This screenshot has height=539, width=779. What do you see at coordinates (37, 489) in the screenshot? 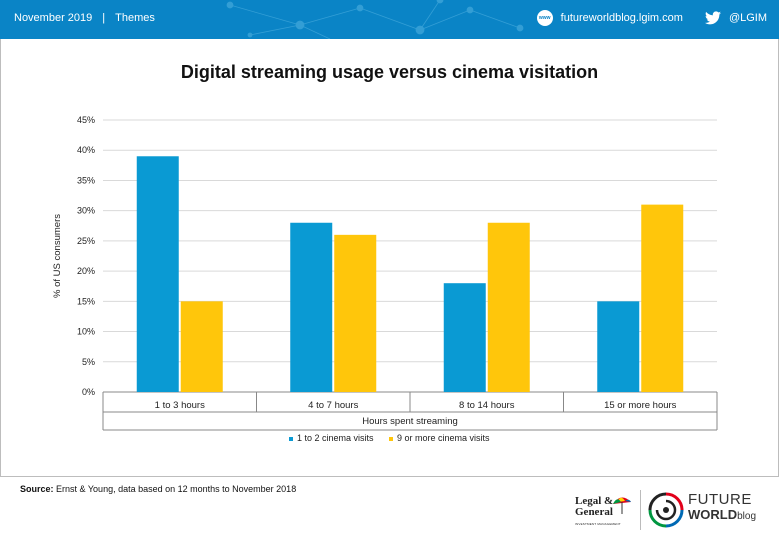
I see `source-label: Source:` at bounding box center [37, 489].